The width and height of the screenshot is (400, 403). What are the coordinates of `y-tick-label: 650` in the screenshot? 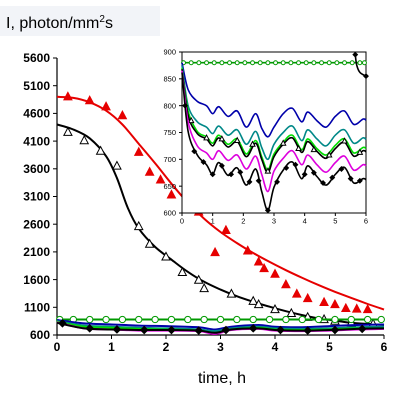 It's located at (169, 186).